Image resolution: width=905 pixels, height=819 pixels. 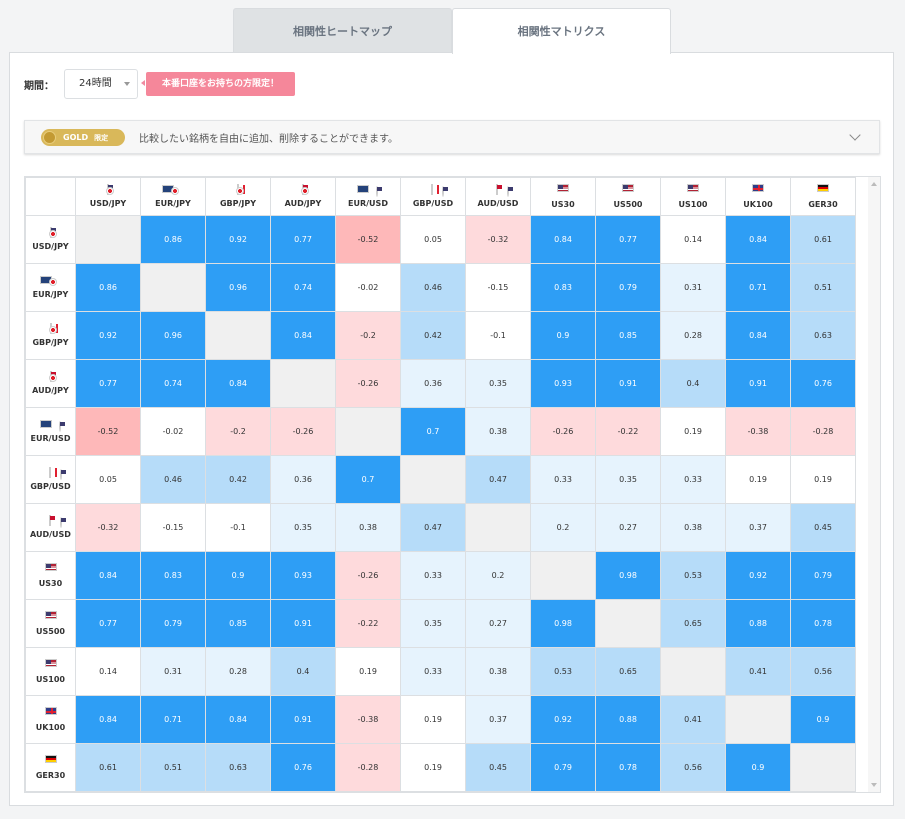 What do you see at coordinates (693, 383) in the screenshot?
I see `correlation-cell: 0.4` at bounding box center [693, 383].